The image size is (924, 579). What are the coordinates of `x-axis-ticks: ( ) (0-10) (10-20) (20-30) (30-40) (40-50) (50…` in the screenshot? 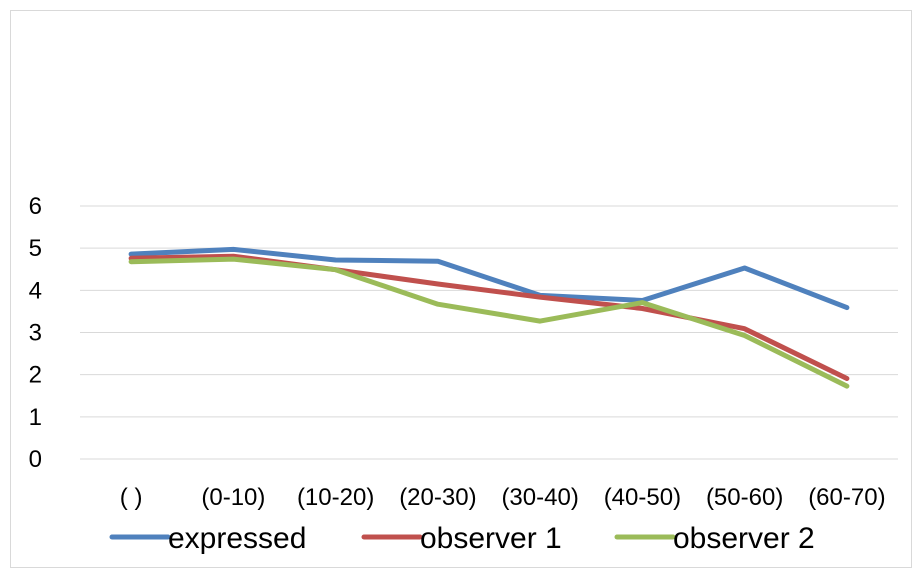 It's located at (503, 497).